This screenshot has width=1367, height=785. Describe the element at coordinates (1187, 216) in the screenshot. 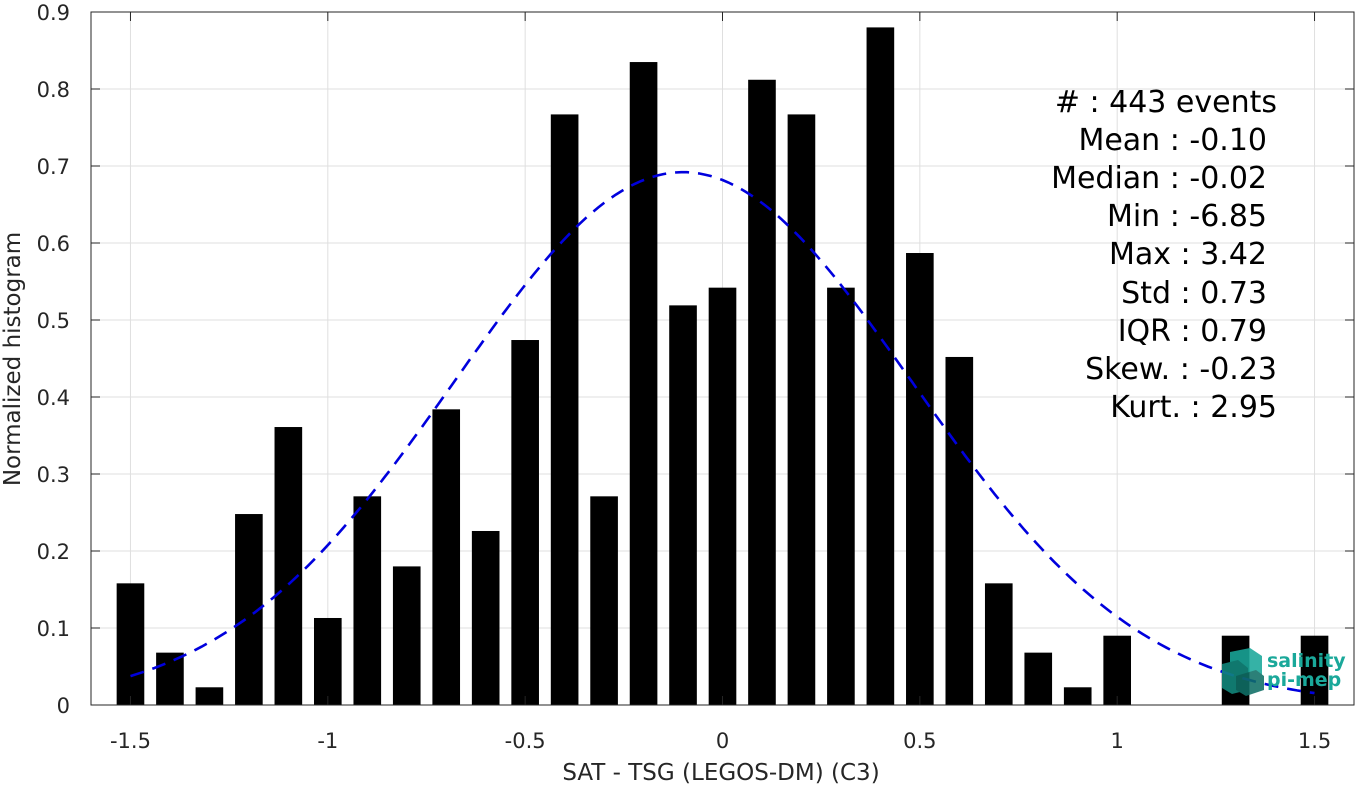

I see `stat-min: Min : -6.85` at that location.